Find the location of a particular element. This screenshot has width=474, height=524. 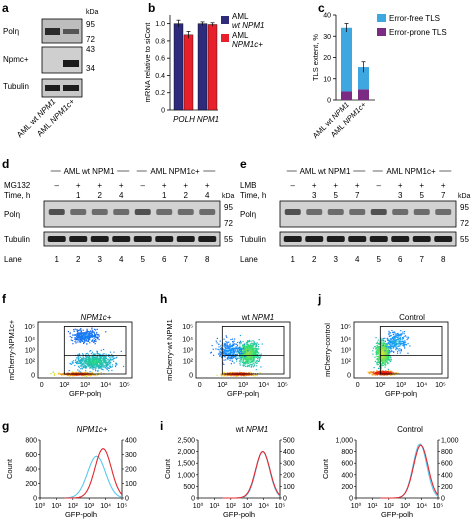

band-label-tubulin: Tubulin is located at coordinates (17, 239).